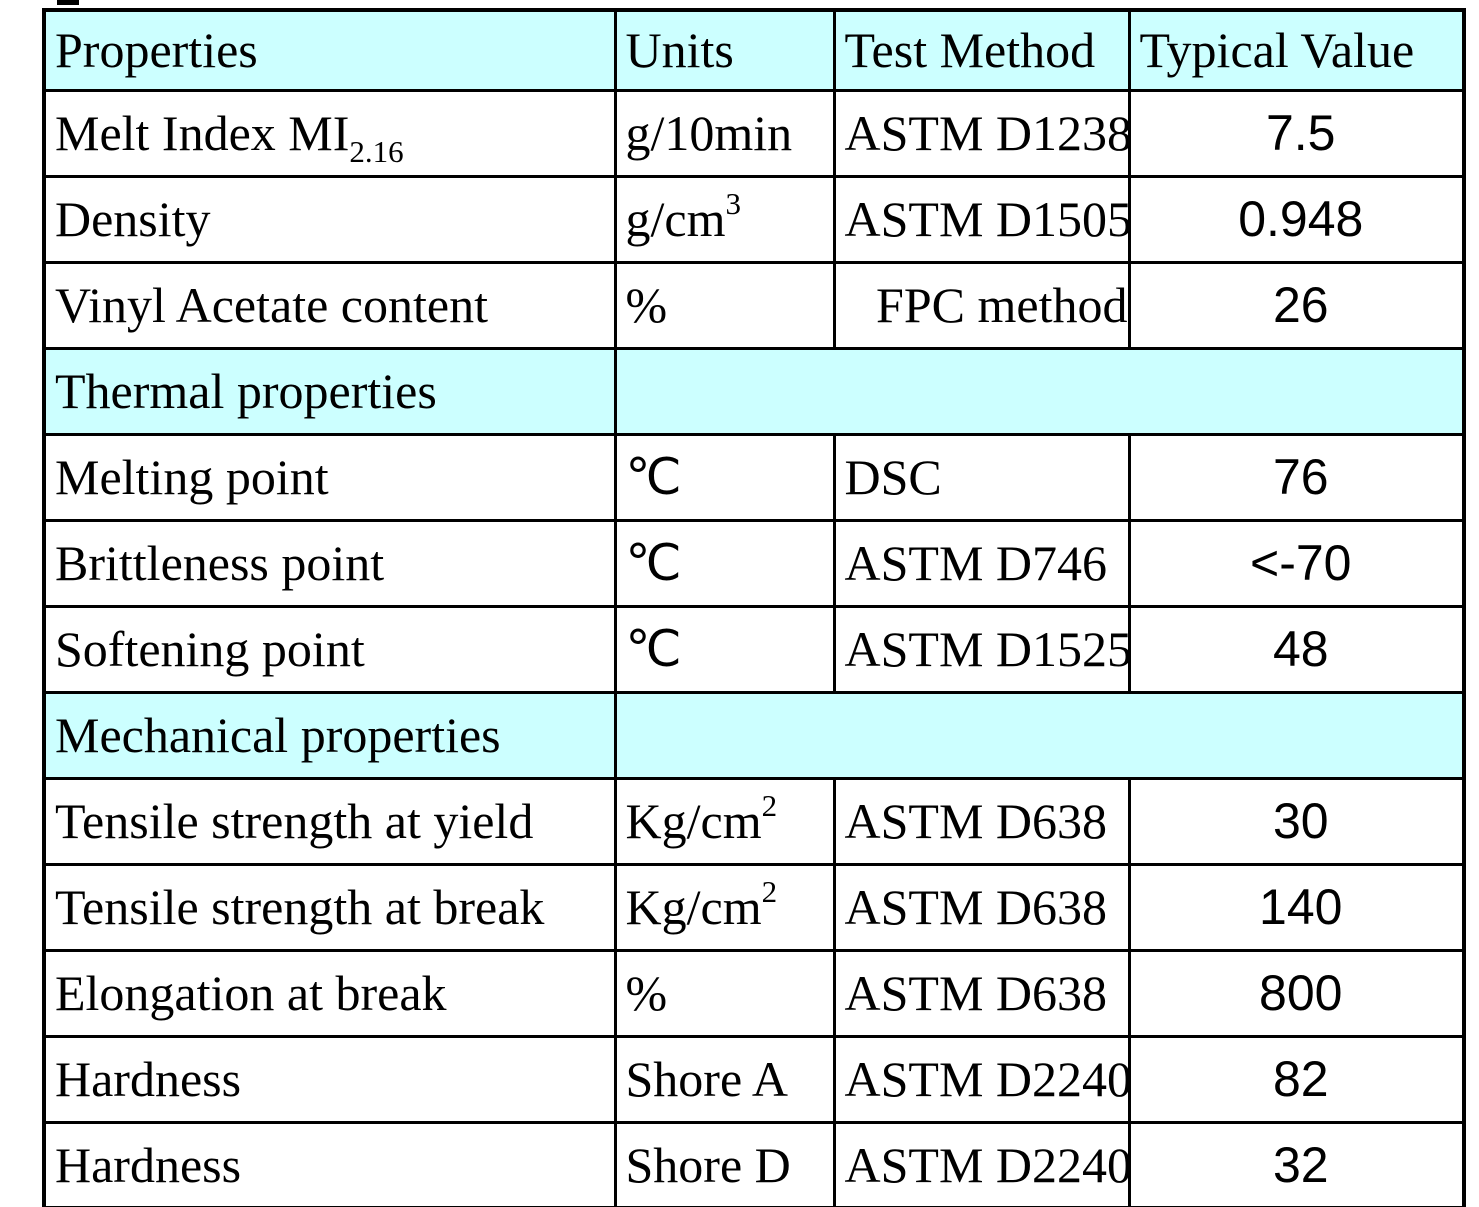 This screenshot has width=1479, height=1207. What do you see at coordinates (1296, 133) in the screenshot?
I see `value-cell: 7.5` at bounding box center [1296, 133].